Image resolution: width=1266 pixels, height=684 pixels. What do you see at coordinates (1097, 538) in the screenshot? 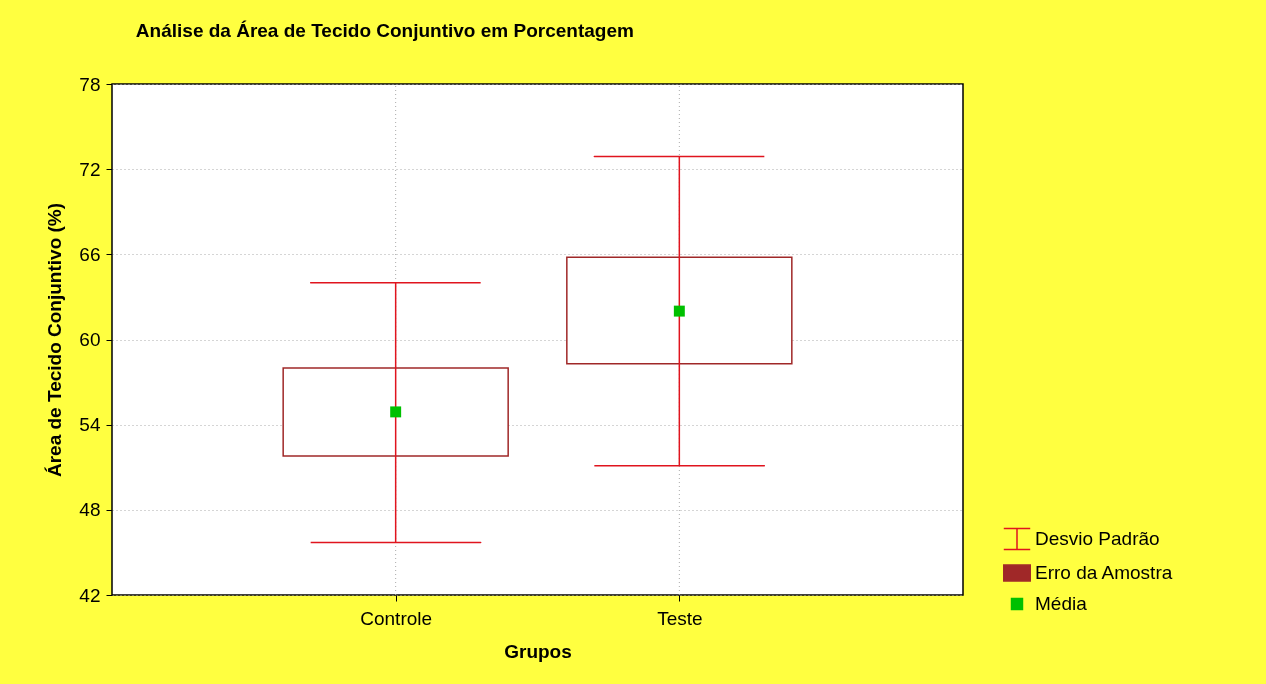
I see `legend-label: Desvio Padrão` at bounding box center [1097, 538].